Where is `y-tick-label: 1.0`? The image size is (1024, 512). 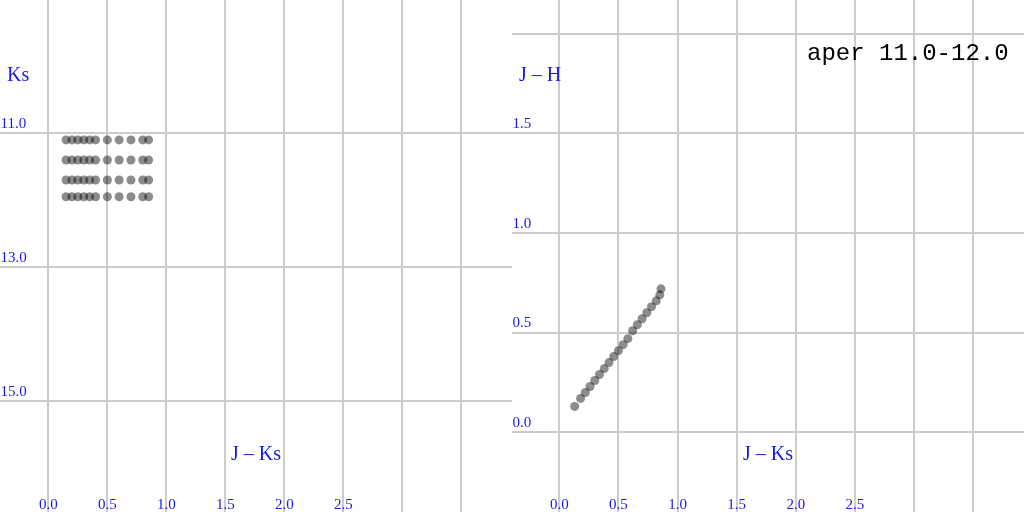 y-tick-label: 1.0 is located at coordinates (522, 222).